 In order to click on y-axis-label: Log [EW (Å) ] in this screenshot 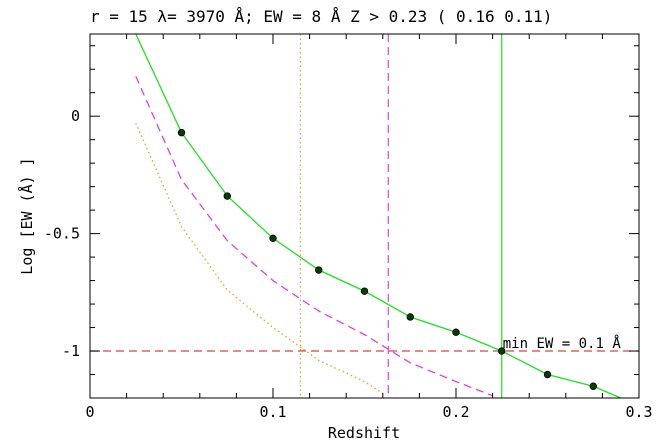, I will do `click(26, 215)`.